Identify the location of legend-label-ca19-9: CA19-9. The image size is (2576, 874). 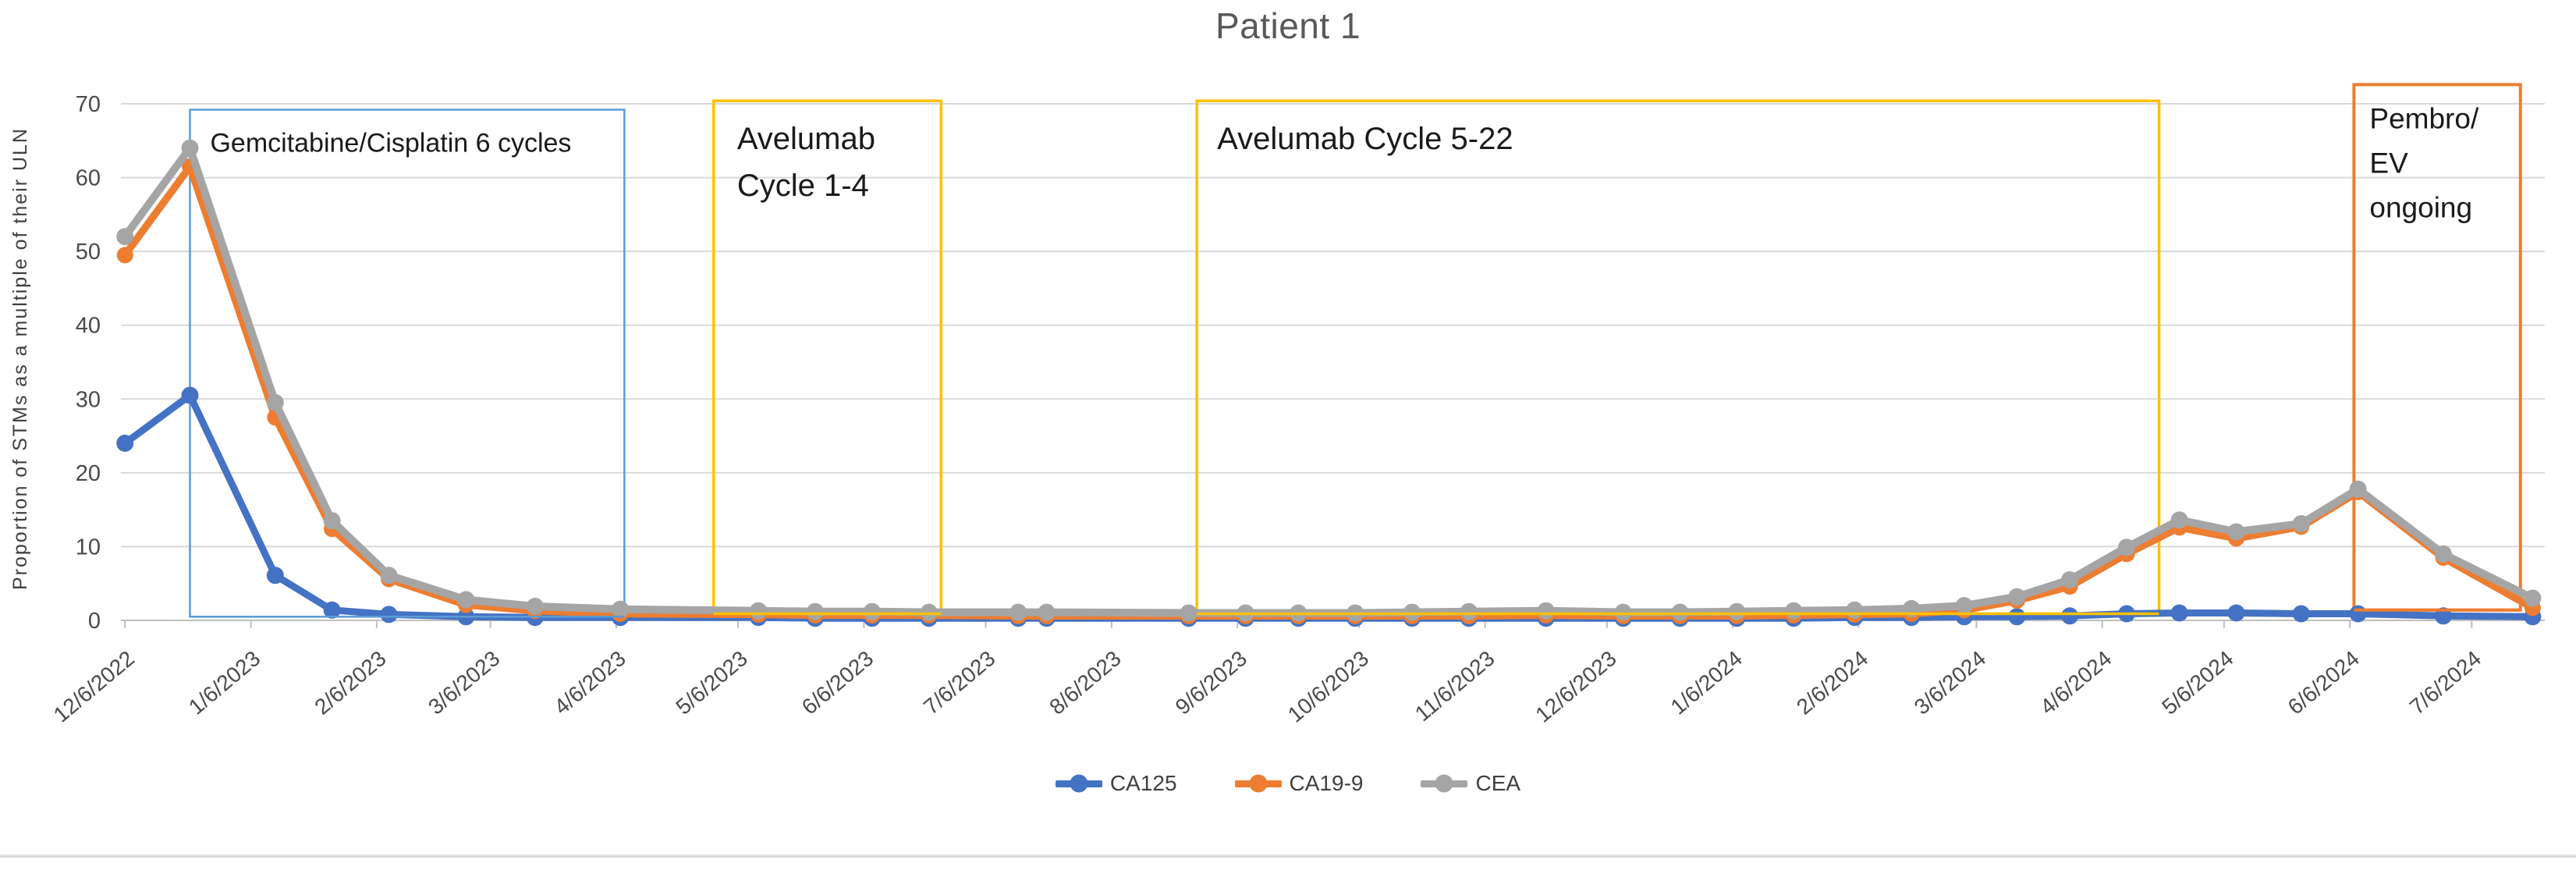
(1326, 783).